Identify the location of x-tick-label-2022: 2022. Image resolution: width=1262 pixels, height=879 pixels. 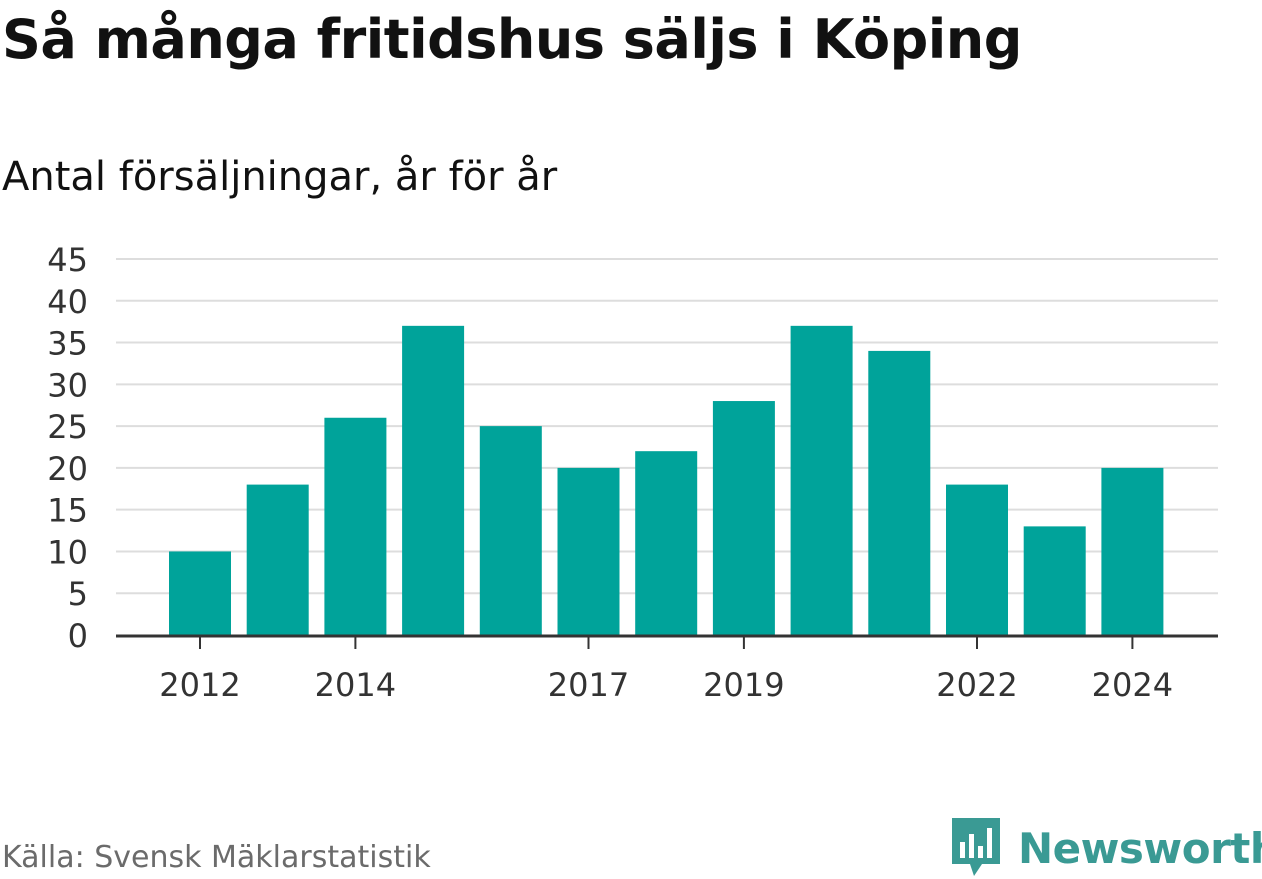
(976, 685).